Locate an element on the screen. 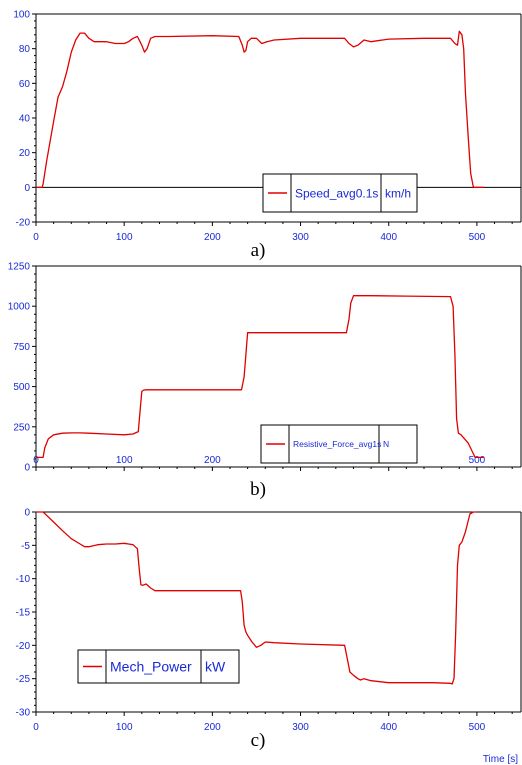 The height and width of the screenshot is (765, 522). y-tick-label: 40 is located at coordinates (25, 119).